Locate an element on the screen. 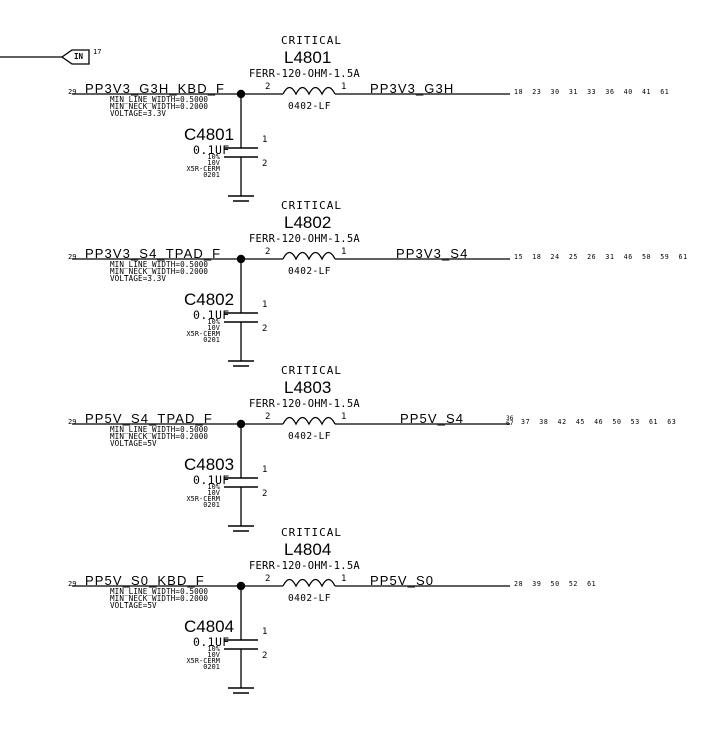 Image resolution: width=706 pixels, height=738 pixels. s2-input-pin-num: 29 is located at coordinates (72, 257).